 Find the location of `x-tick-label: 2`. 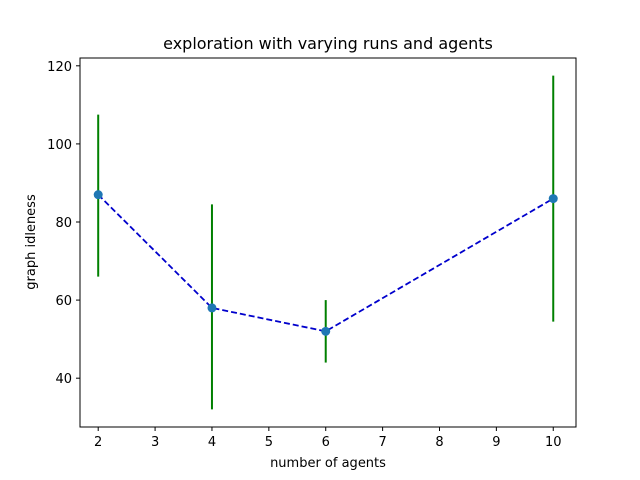

x-tick-label: 2 is located at coordinates (98, 442).